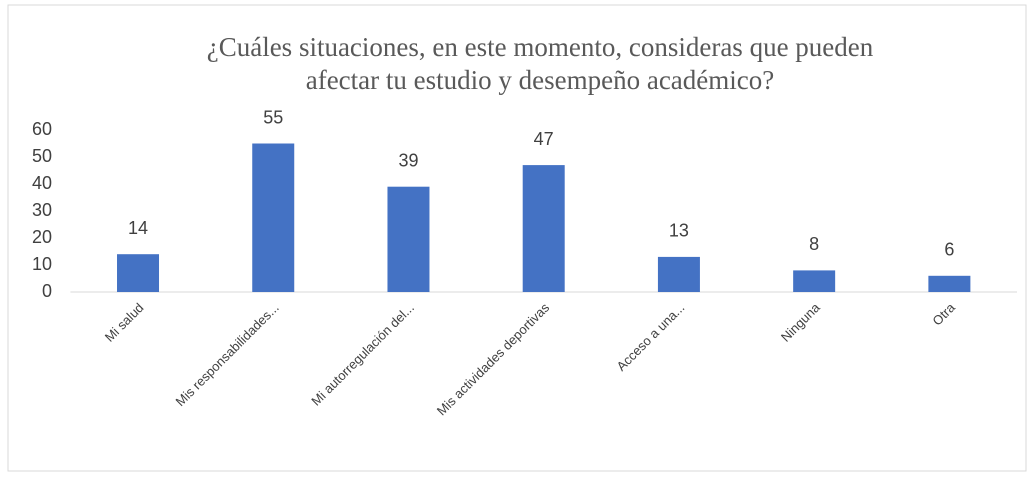  What do you see at coordinates (544, 139) in the screenshot?
I see `data-label: 47` at bounding box center [544, 139].